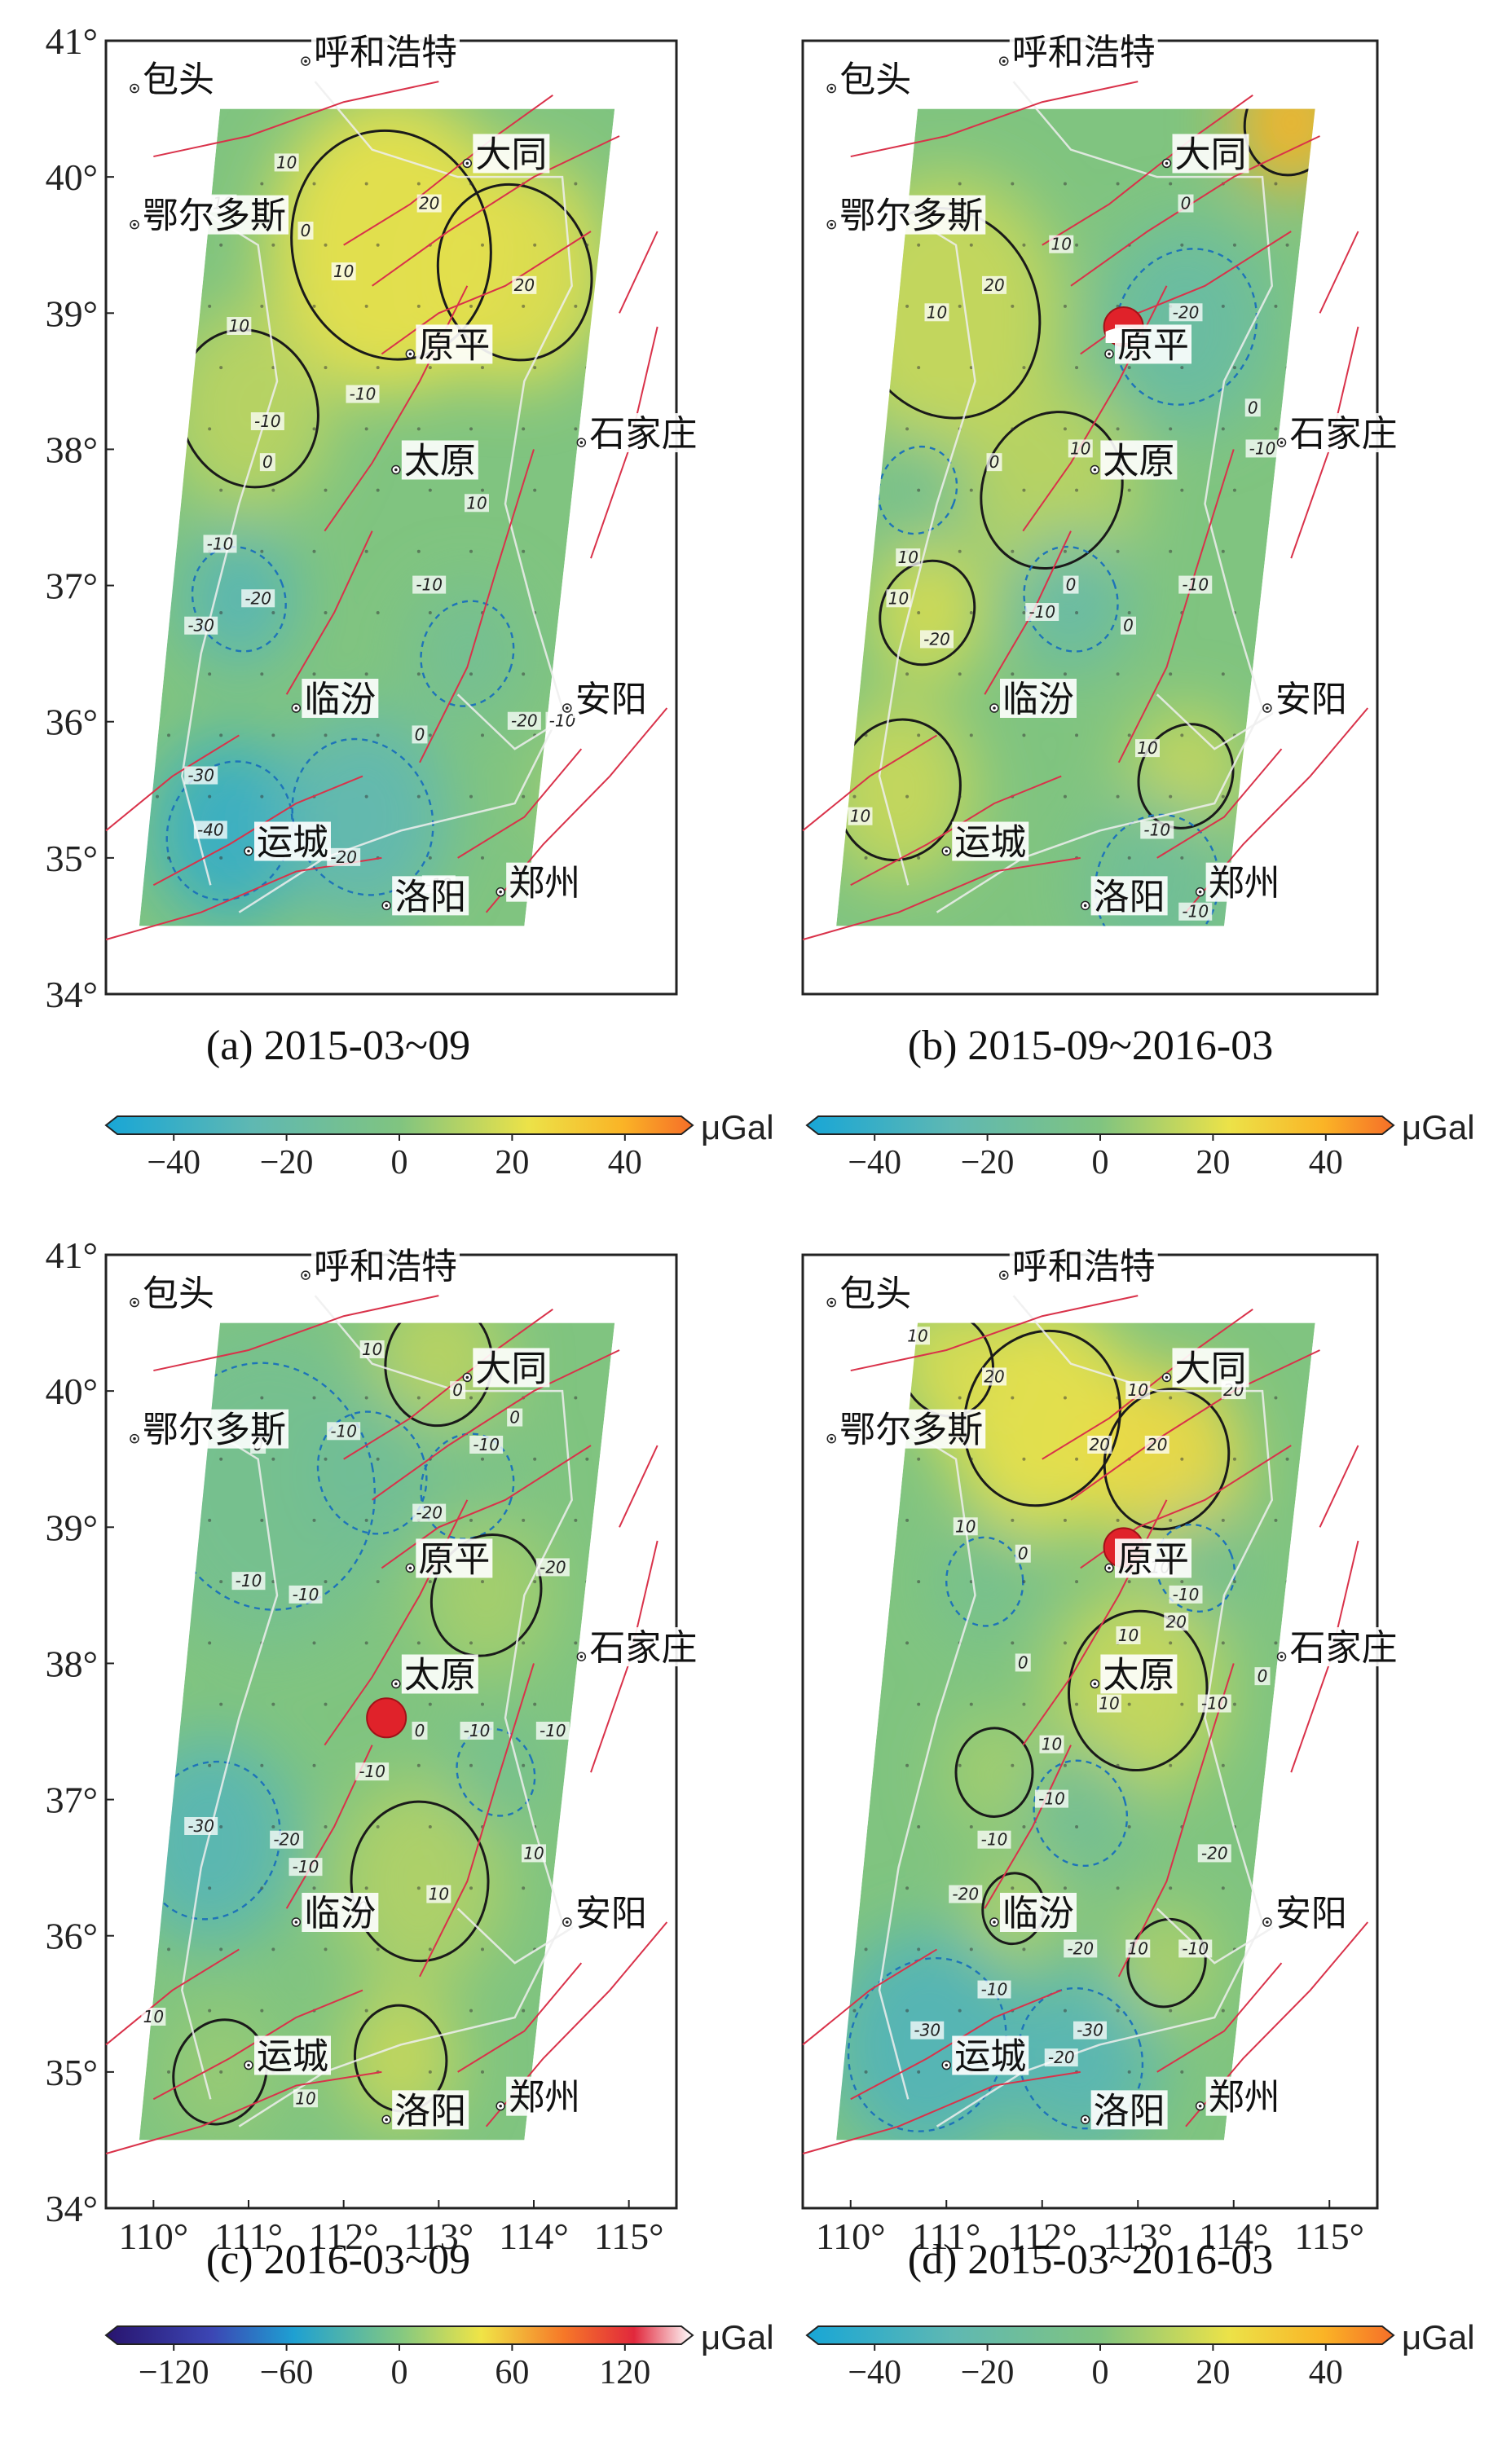 This screenshot has height=2464, width=1502. What do you see at coordinates (230, 544) in the screenshot?
I see `boundary-line` at bounding box center [230, 544].